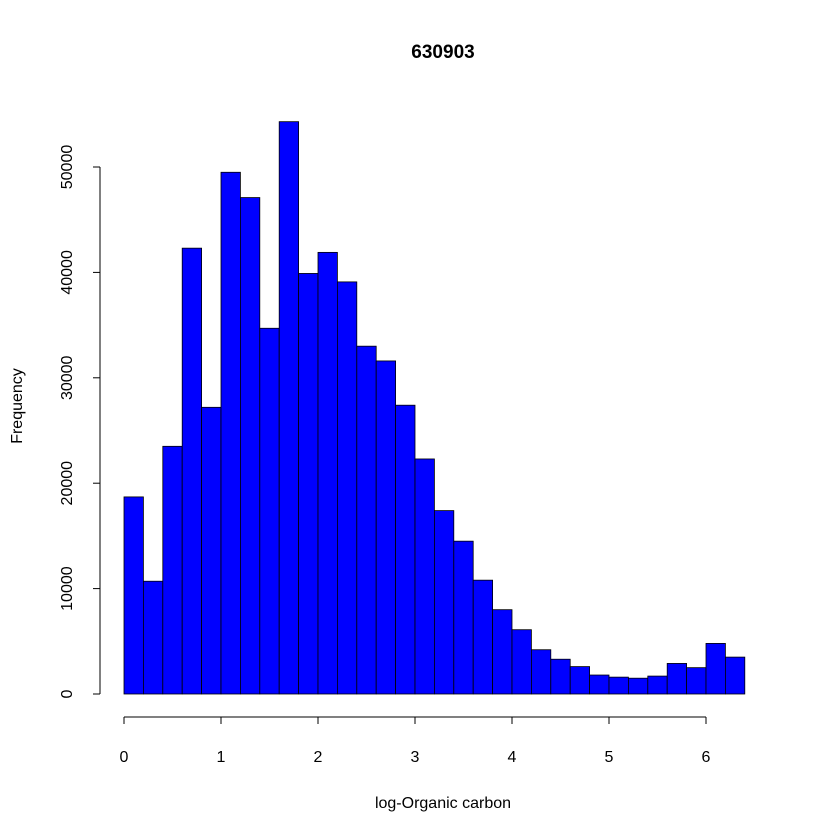 This screenshot has height=840, width=840. Describe the element at coordinates (80, 421) in the screenshot. I see `y-axis: 0 10000 20000 30000 40000 50000` at that location.